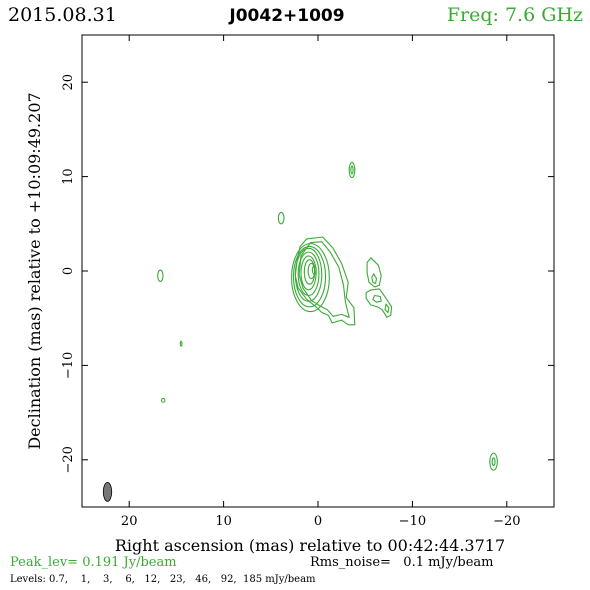 The image size is (590, 590). What do you see at coordinates (62, 15) in the screenshot?
I see `observation-date: 2015.08.31` at bounding box center [62, 15].